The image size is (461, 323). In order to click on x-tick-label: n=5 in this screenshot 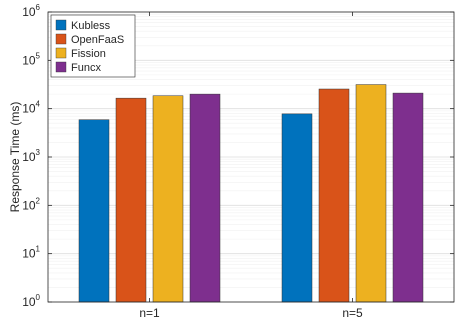, I will do `click(352, 313)`.